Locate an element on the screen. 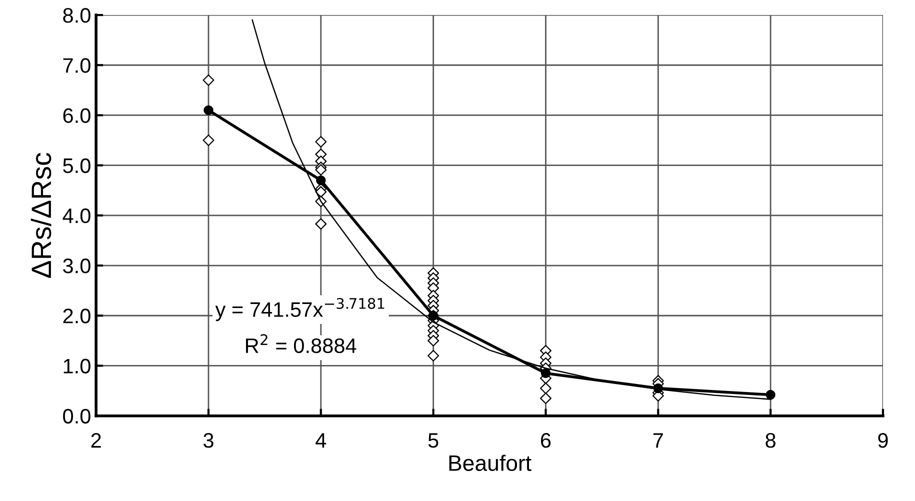 This screenshot has height=501, width=915. x-axis-title: Beaufort is located at coordinates (490, 463).